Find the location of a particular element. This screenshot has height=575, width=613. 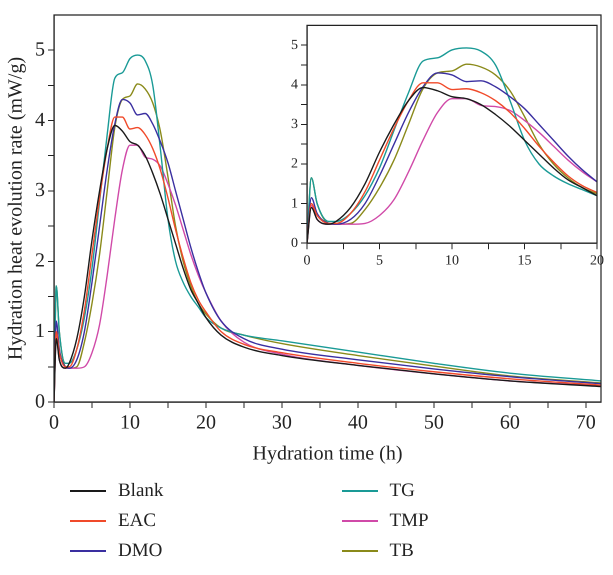

x-tick-label: 40 is located at coordinates (358, 422).